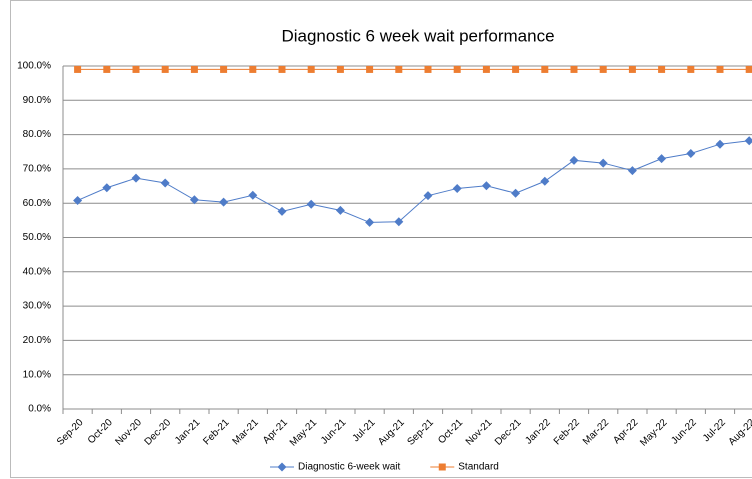  What do you see at coordinates (37, 203) in the screenshot?
I see `y-tick-label: 60.0%` at bounding box center [37, 203].